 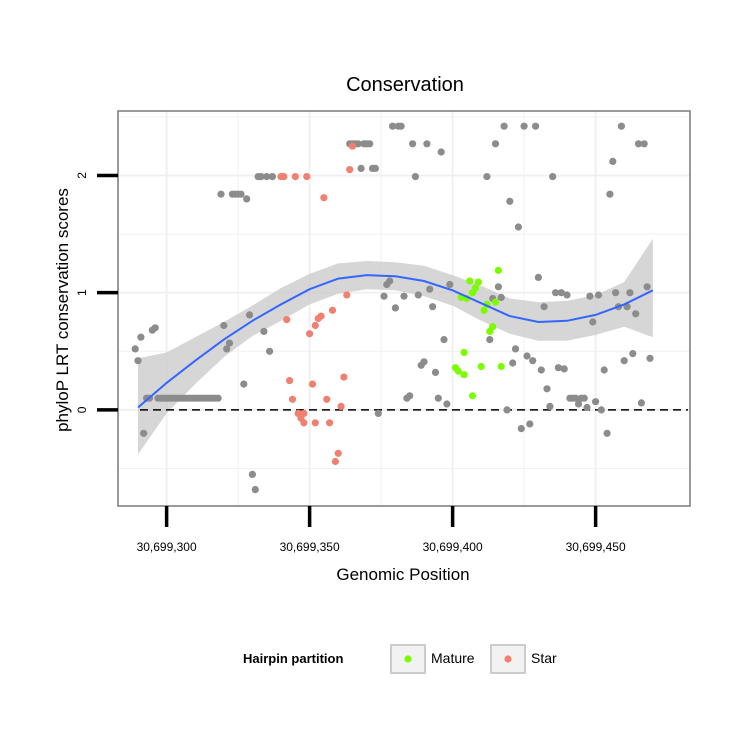 What do you see at coordinates (167, 547) in the screenshot?
I see `x-tick-label: 30,699,300` at bounding box center [167, 547].